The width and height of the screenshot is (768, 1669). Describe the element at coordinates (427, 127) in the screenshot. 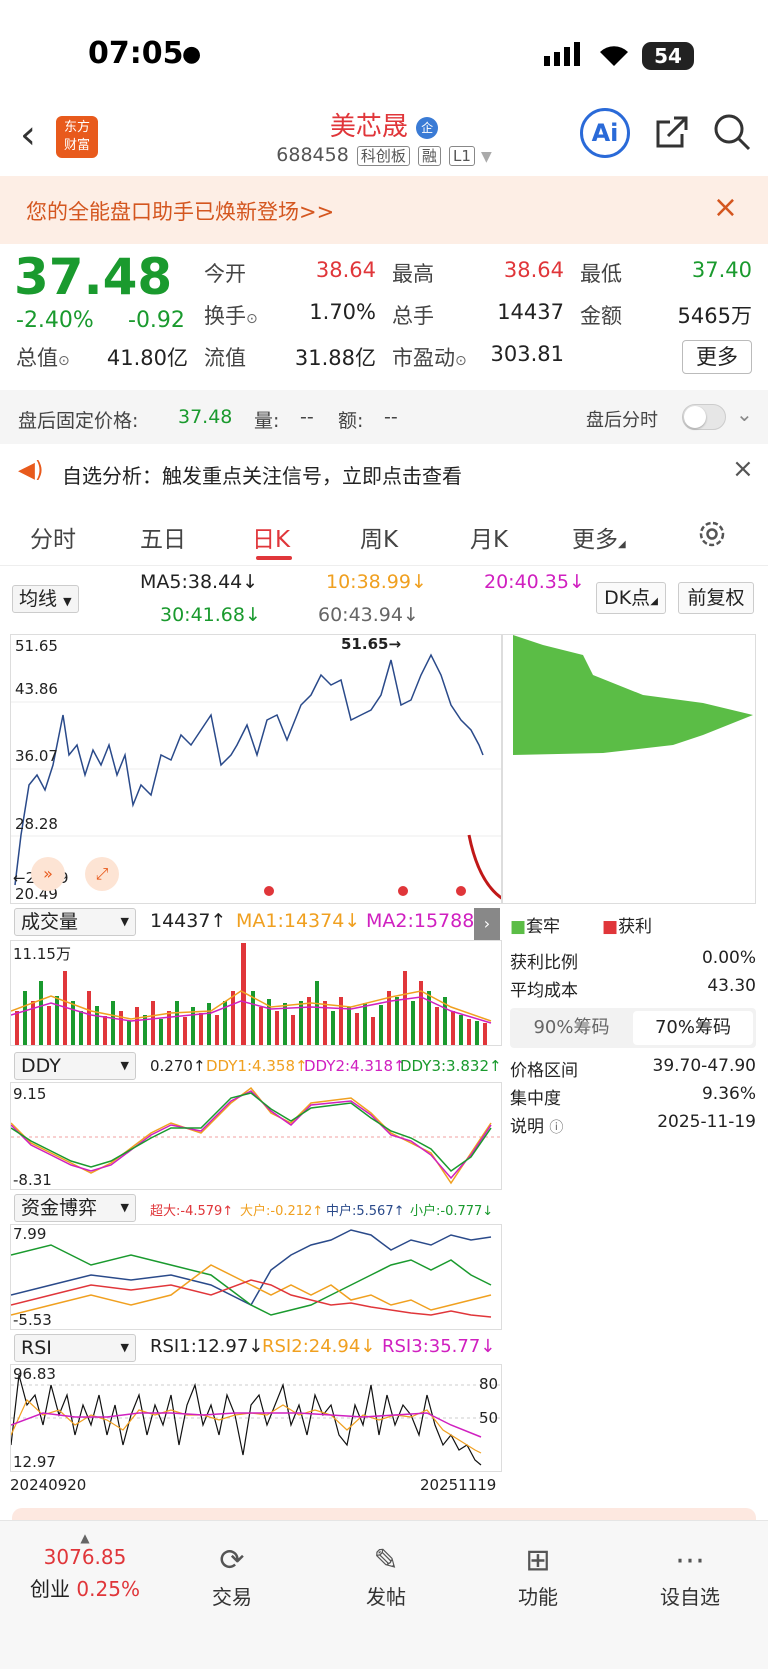

I see `enterprise-badge: 企` at that location.